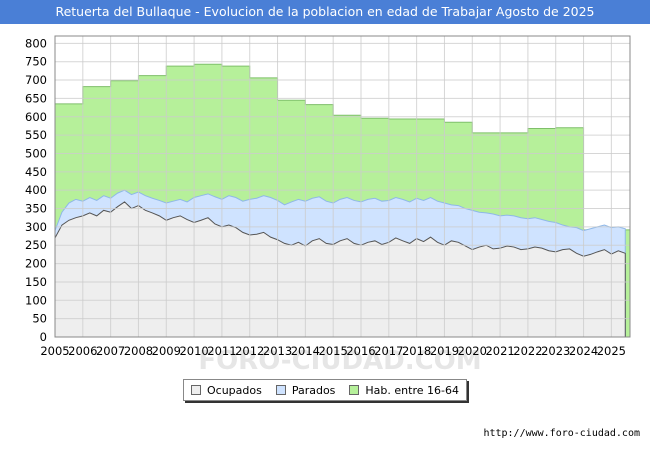 Image resolution: width=650 pixels, height=450 pixels. Describe the element at coordinates (499, 351) in the screenshot. I see `x-tick-label: 2021` at that location.